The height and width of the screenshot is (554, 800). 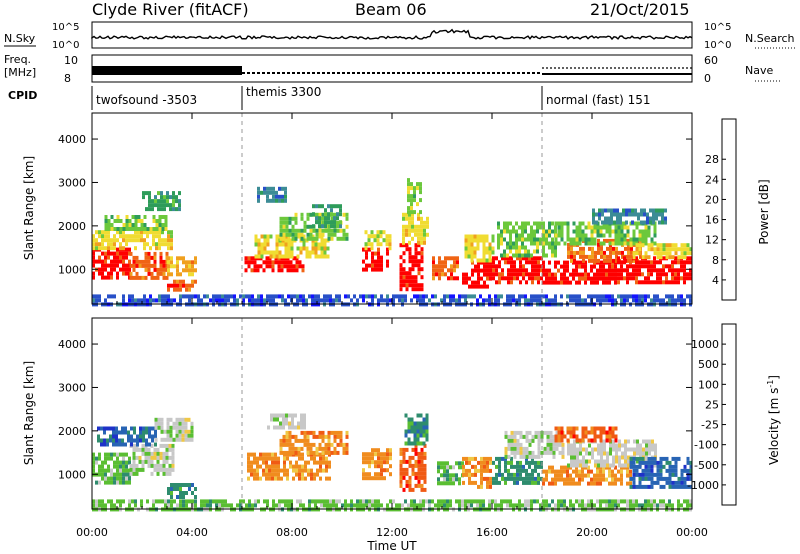 I want to click on velocity-y-axis-label: Slant Range [km], so click(x=29, y=413).